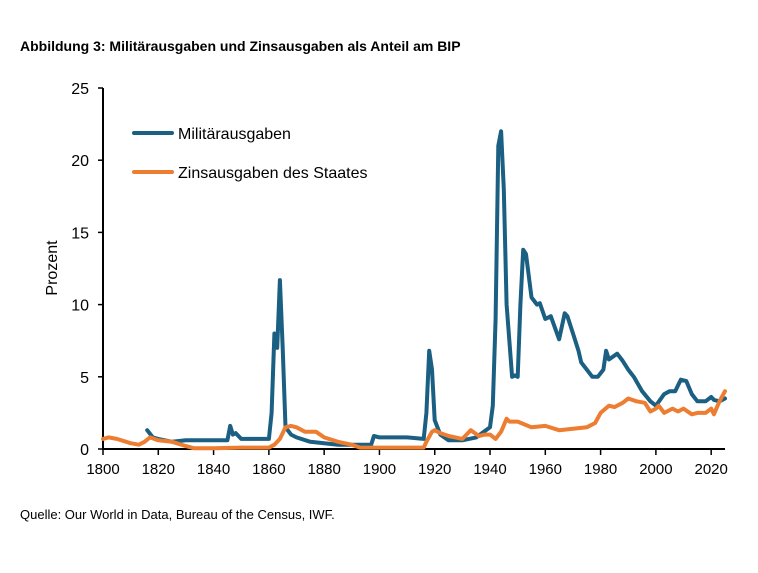 This screenshot has width=758, height=573. What do you see at coordinates (80, 233) in the screenshot?
I see `y-tick-label: 15` at bounding box center [80, 233].